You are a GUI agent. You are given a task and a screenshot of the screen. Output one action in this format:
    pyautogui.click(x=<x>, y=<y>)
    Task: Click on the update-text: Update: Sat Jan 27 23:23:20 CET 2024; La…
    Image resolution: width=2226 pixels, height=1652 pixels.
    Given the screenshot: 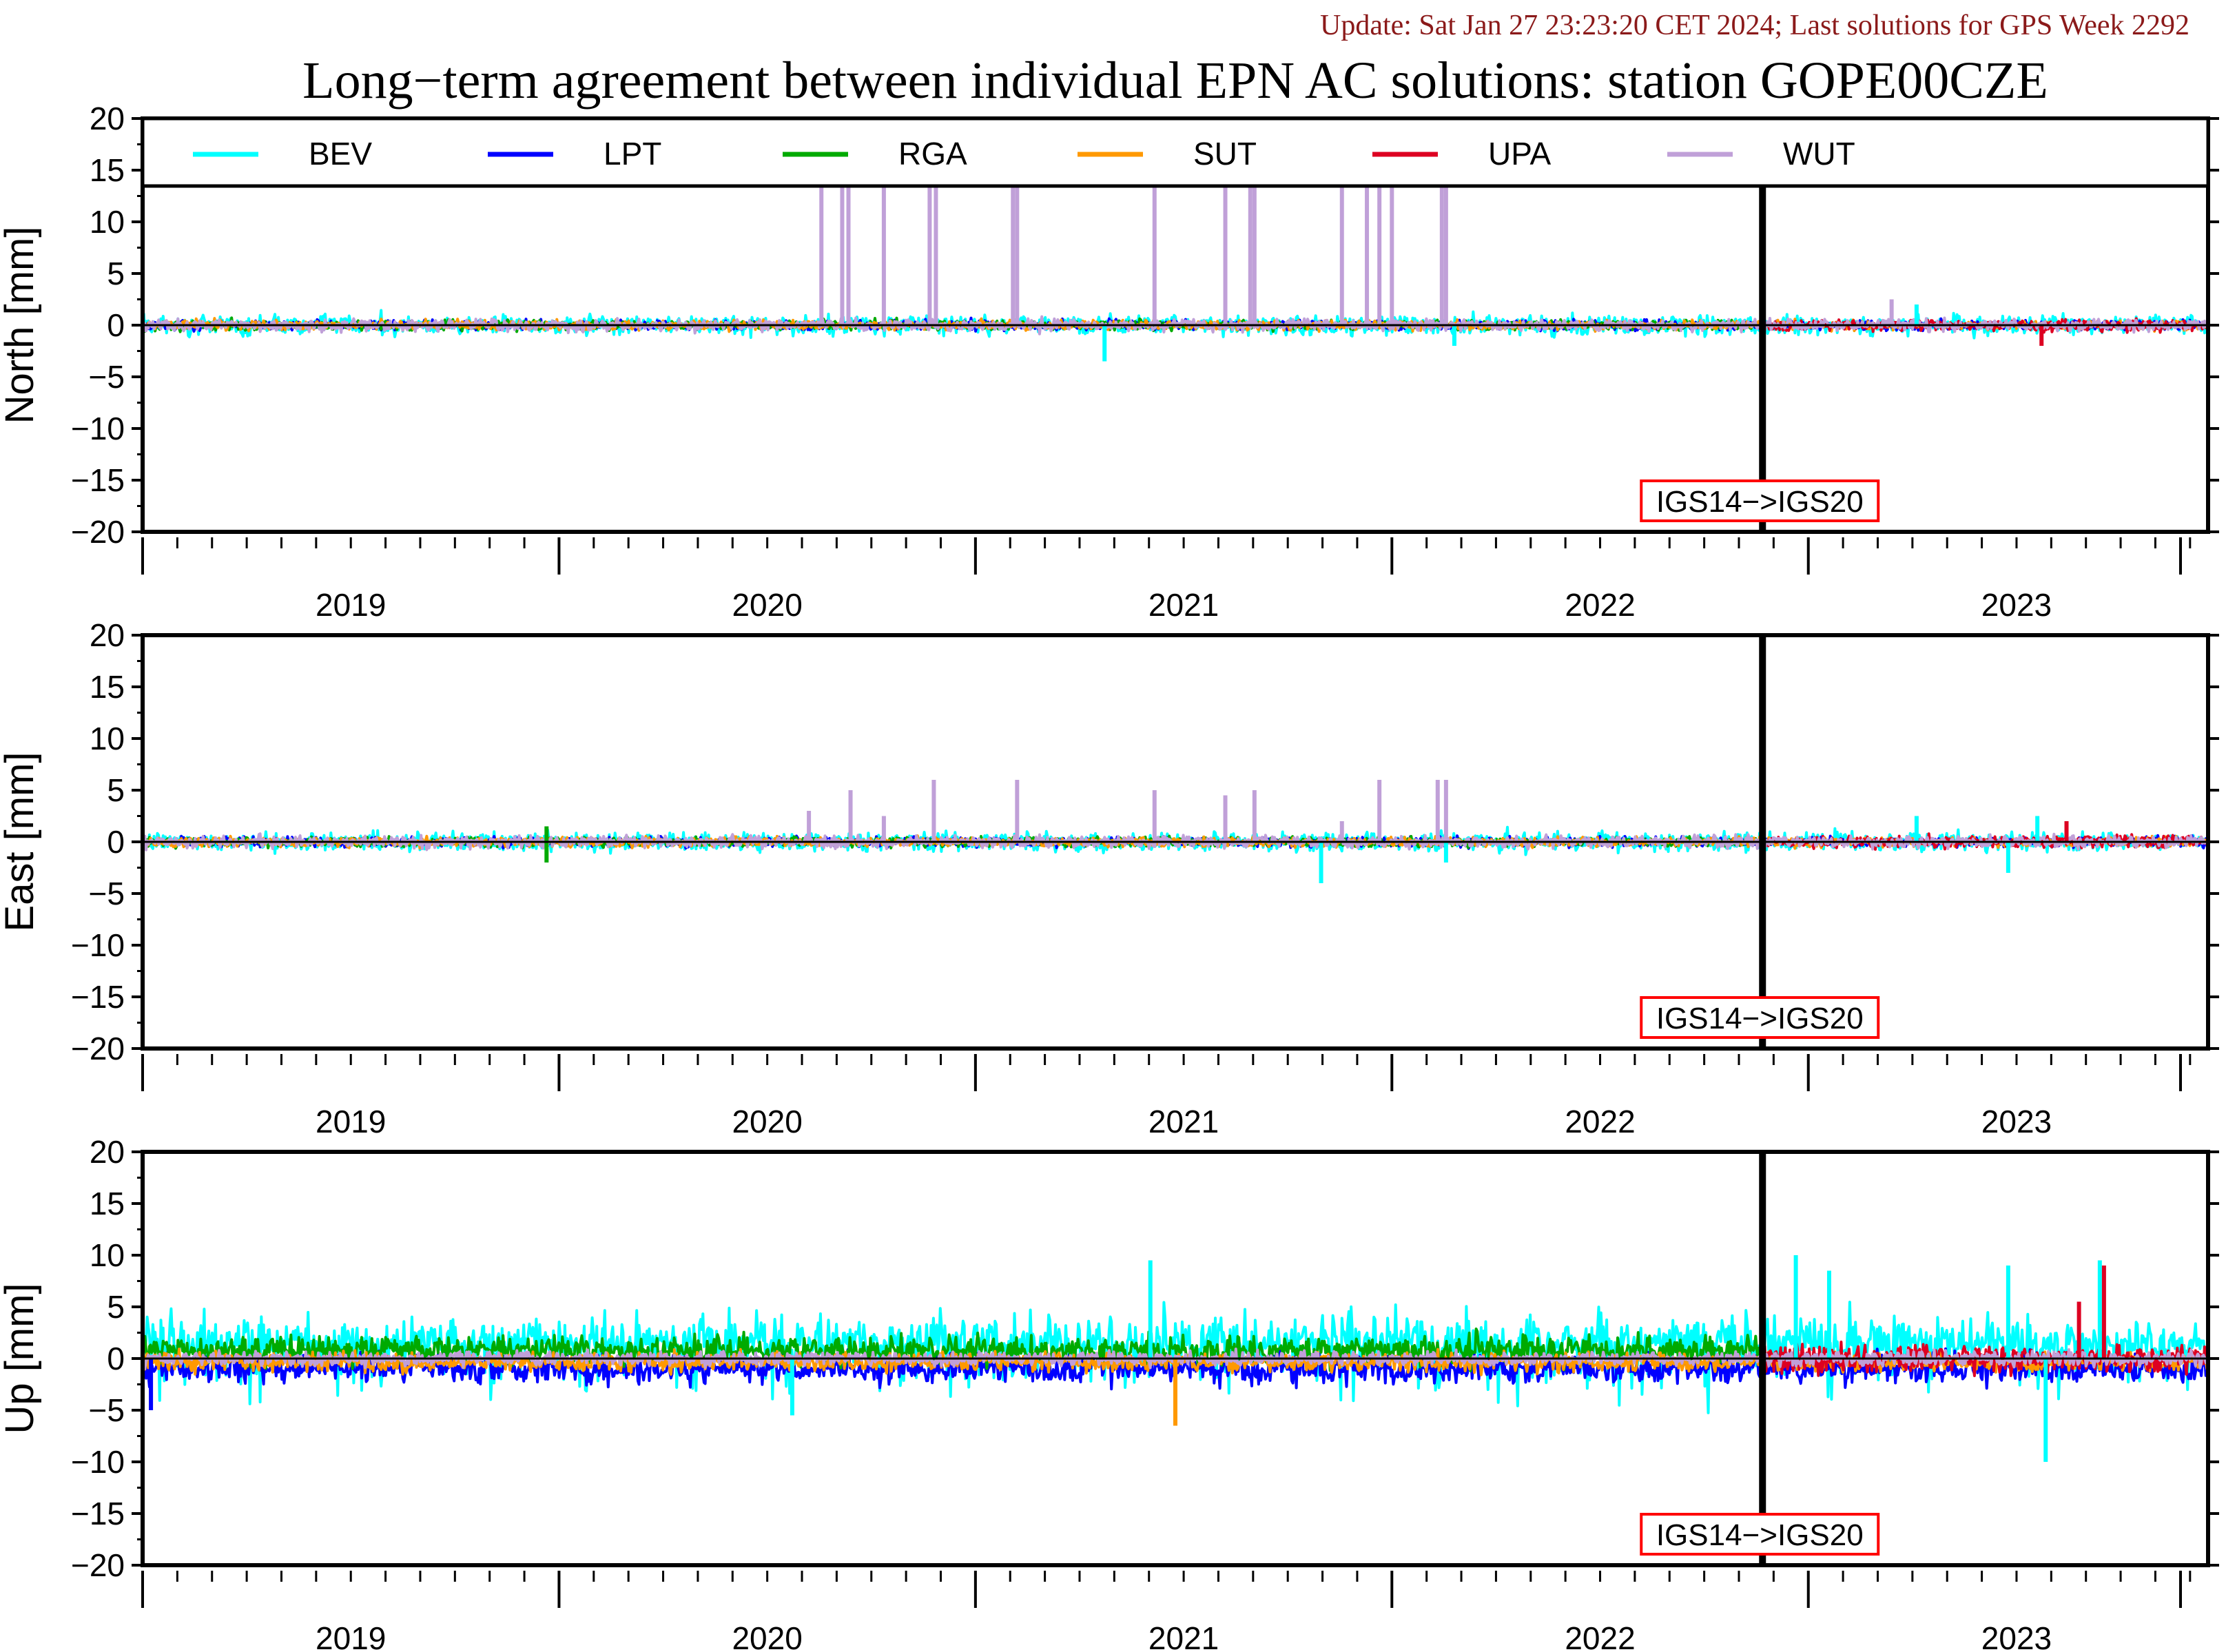 What is the action you would take?
    pyautogui.click(x=1754, y=25)
    